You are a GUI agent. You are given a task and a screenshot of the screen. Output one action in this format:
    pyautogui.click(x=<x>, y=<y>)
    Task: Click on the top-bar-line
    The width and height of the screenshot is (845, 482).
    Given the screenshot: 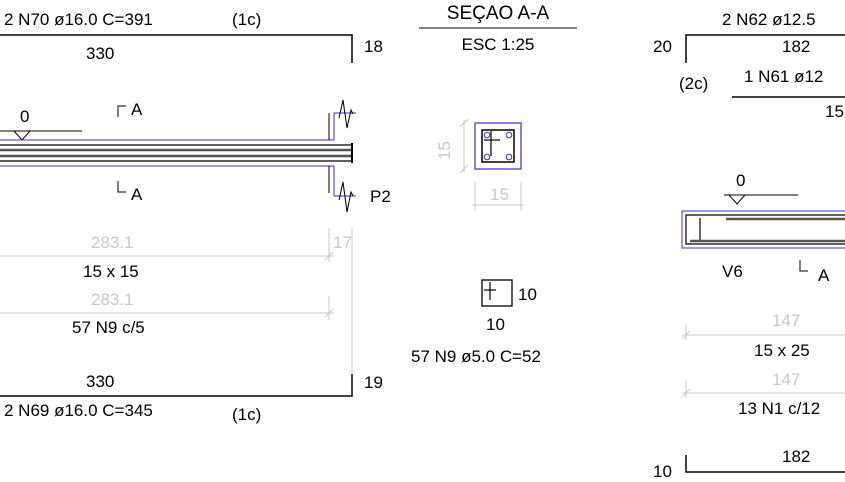 What is the action you would take?
    pyautogui.click(x=176, y=48)
    